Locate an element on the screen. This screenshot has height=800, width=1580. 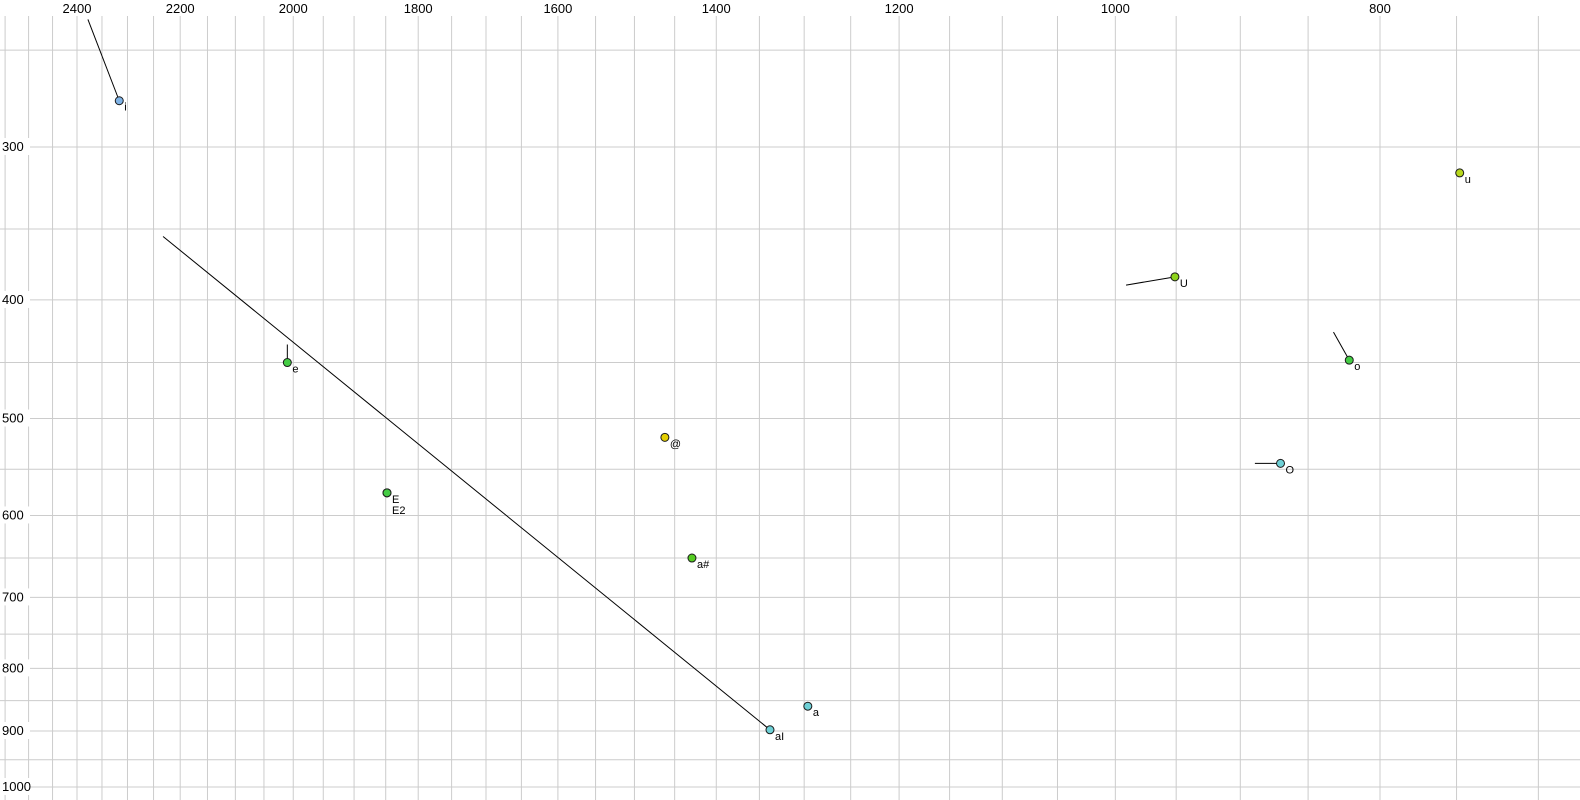
vowel-point-label: u is located at coordinates (1468, 180).